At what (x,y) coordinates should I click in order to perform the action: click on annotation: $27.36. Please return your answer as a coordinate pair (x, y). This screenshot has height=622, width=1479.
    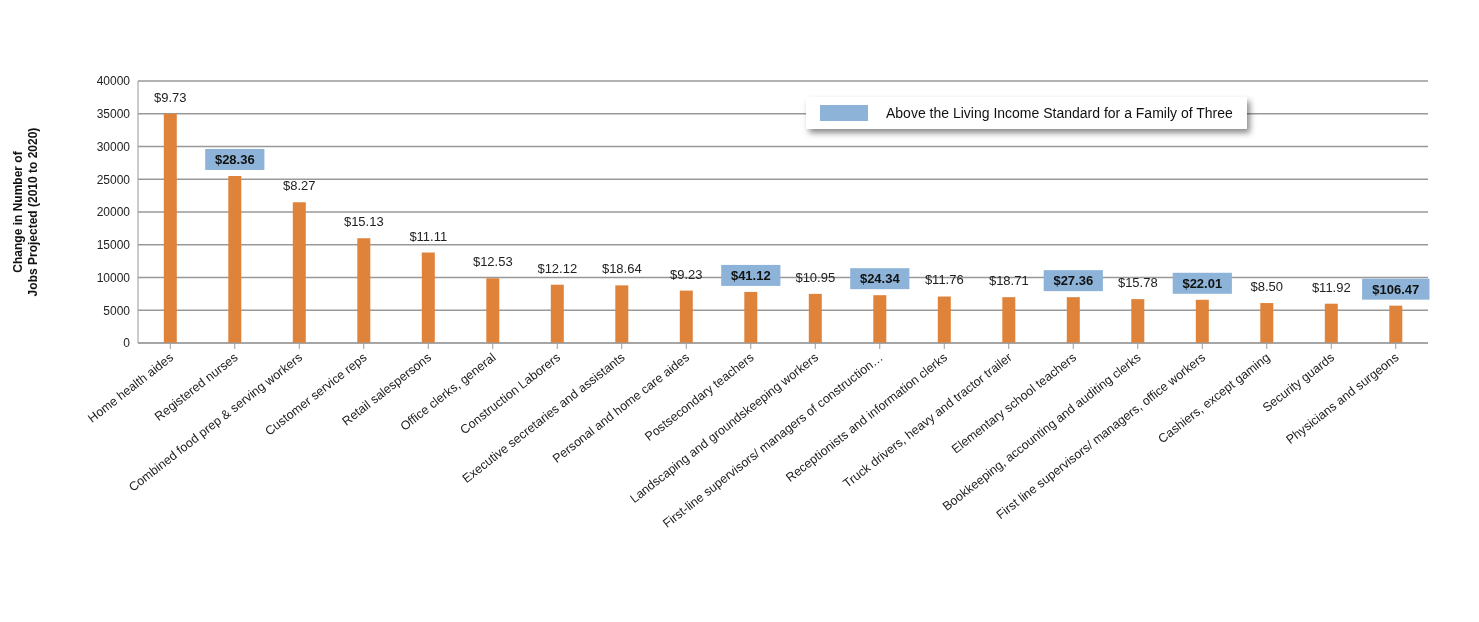
    Looking at the image, I should click on (1073, 281).